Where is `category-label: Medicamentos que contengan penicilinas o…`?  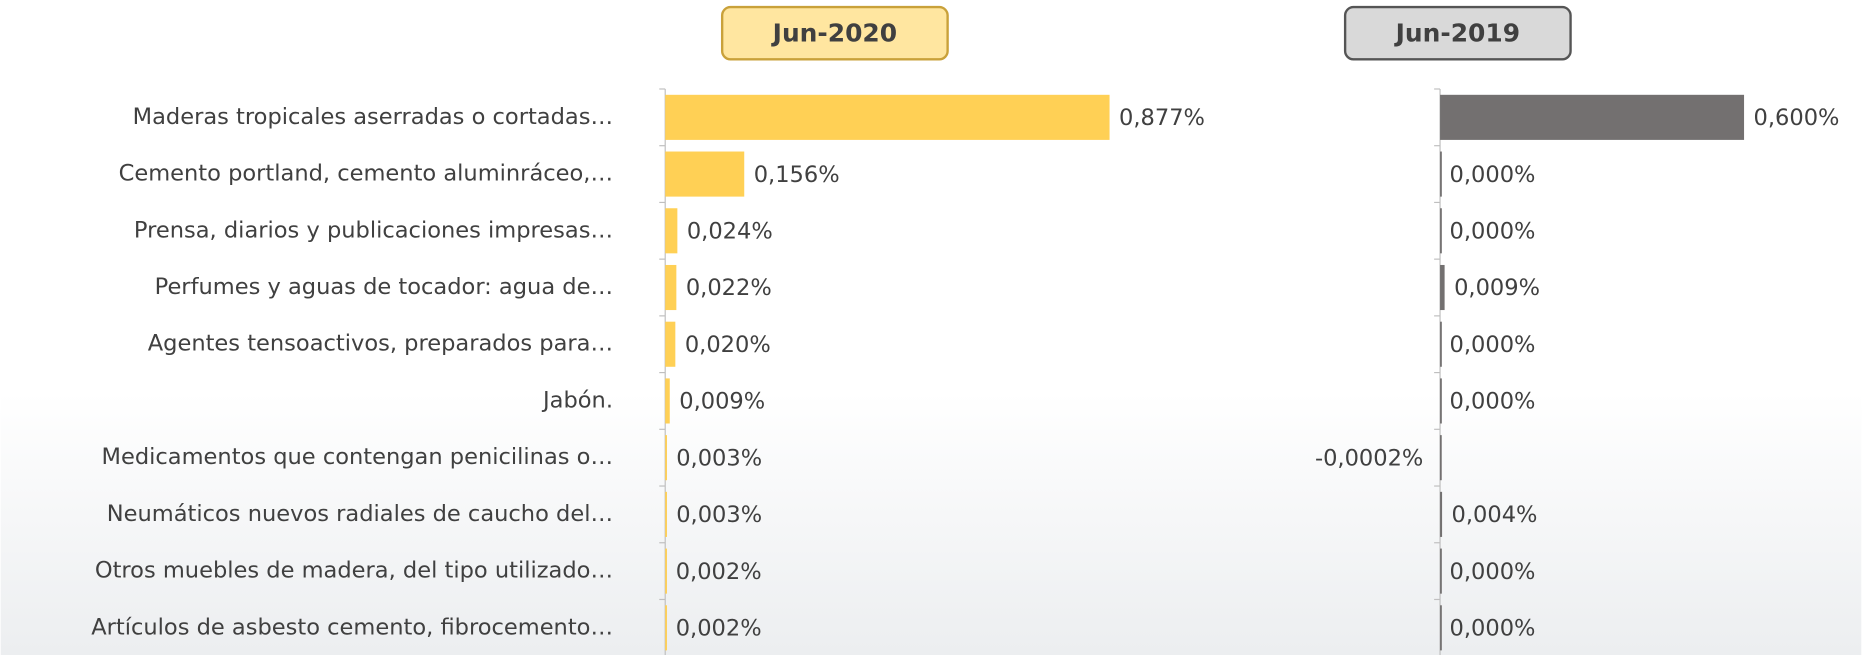
category-label: Medicamentos que contengan penicilinas o… is located at coordinates (357, 457).